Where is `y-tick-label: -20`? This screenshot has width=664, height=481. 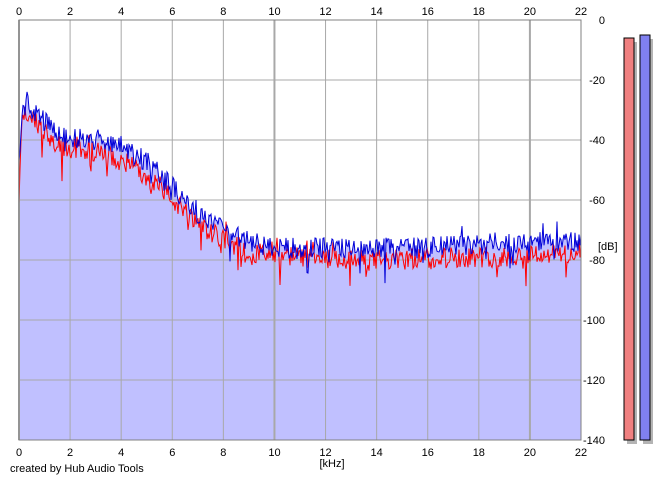 y-tick-label: -20 is located at coordinates (597, 81).